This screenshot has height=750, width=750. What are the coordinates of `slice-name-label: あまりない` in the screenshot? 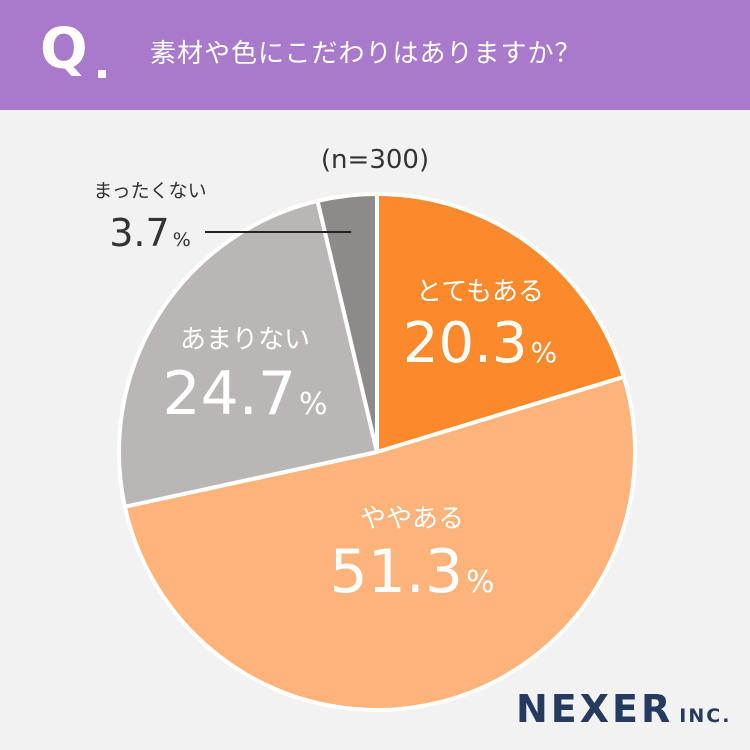 It's located at (245, 340).